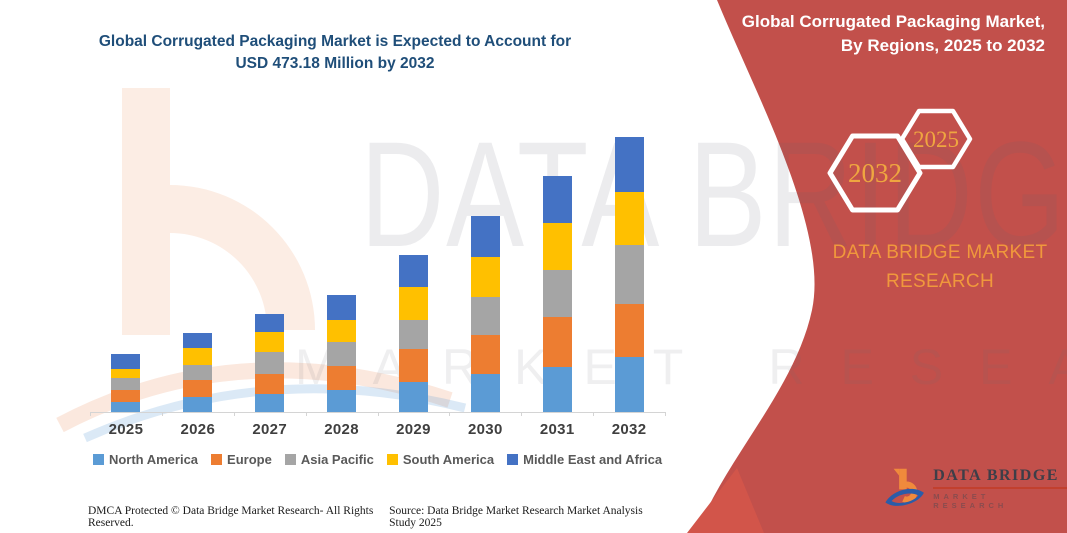 The height and width of the screenshot is (533, 1067). What do you see at coordinates (940, 252) in the screenshot?
I see `brand-line1: DATA BRIDGE MARKET` at bounding box center [940, 252].